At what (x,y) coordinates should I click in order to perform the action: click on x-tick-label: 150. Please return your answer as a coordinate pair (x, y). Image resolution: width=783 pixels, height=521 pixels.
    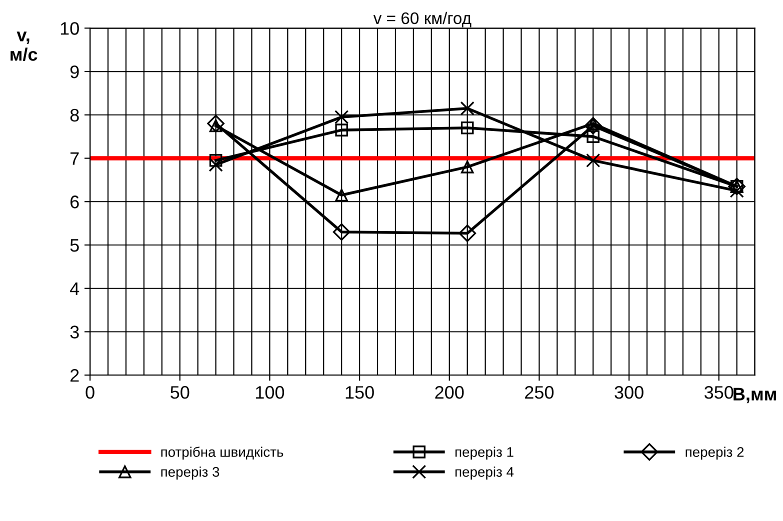
    Looking at the image, I should click on (360, 392).